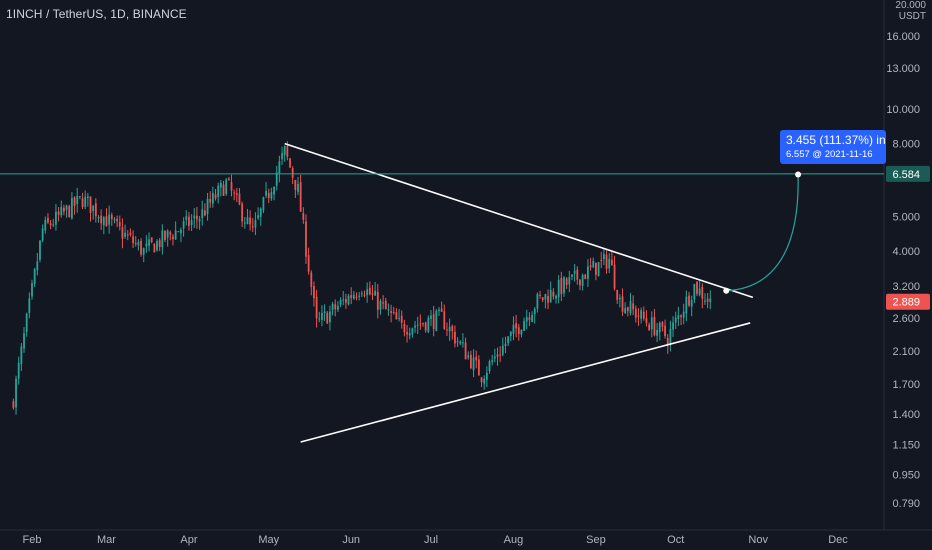  I want to click on trendline-lower, so click(525, 382).